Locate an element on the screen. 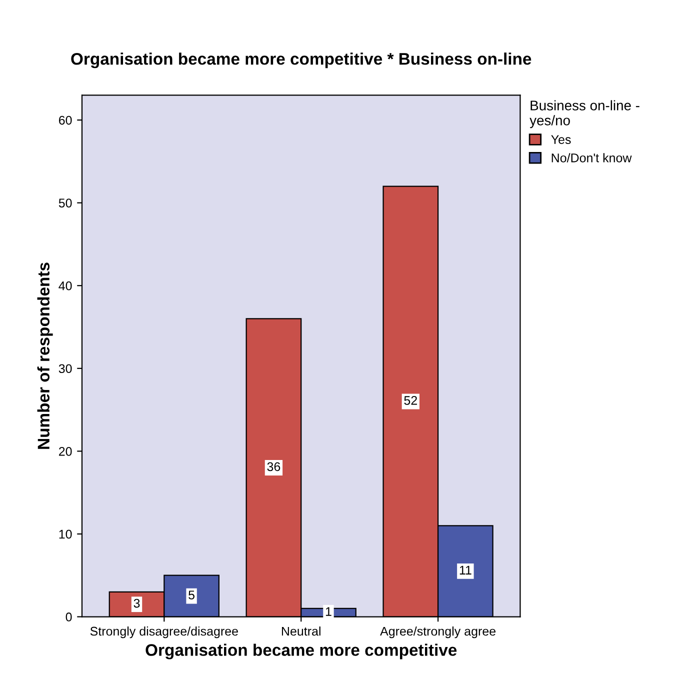 The width and height of the screenshot is (689, 680). y-tick-label: 10 is located at coordinates (65, 534).